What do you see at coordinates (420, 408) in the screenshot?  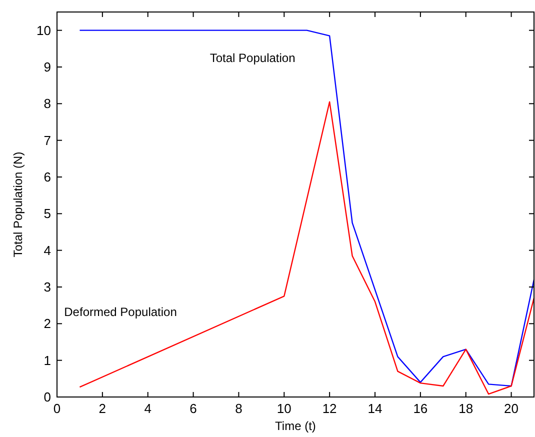 I see `x-tick-label: 16` at bounding box center [420, 408].